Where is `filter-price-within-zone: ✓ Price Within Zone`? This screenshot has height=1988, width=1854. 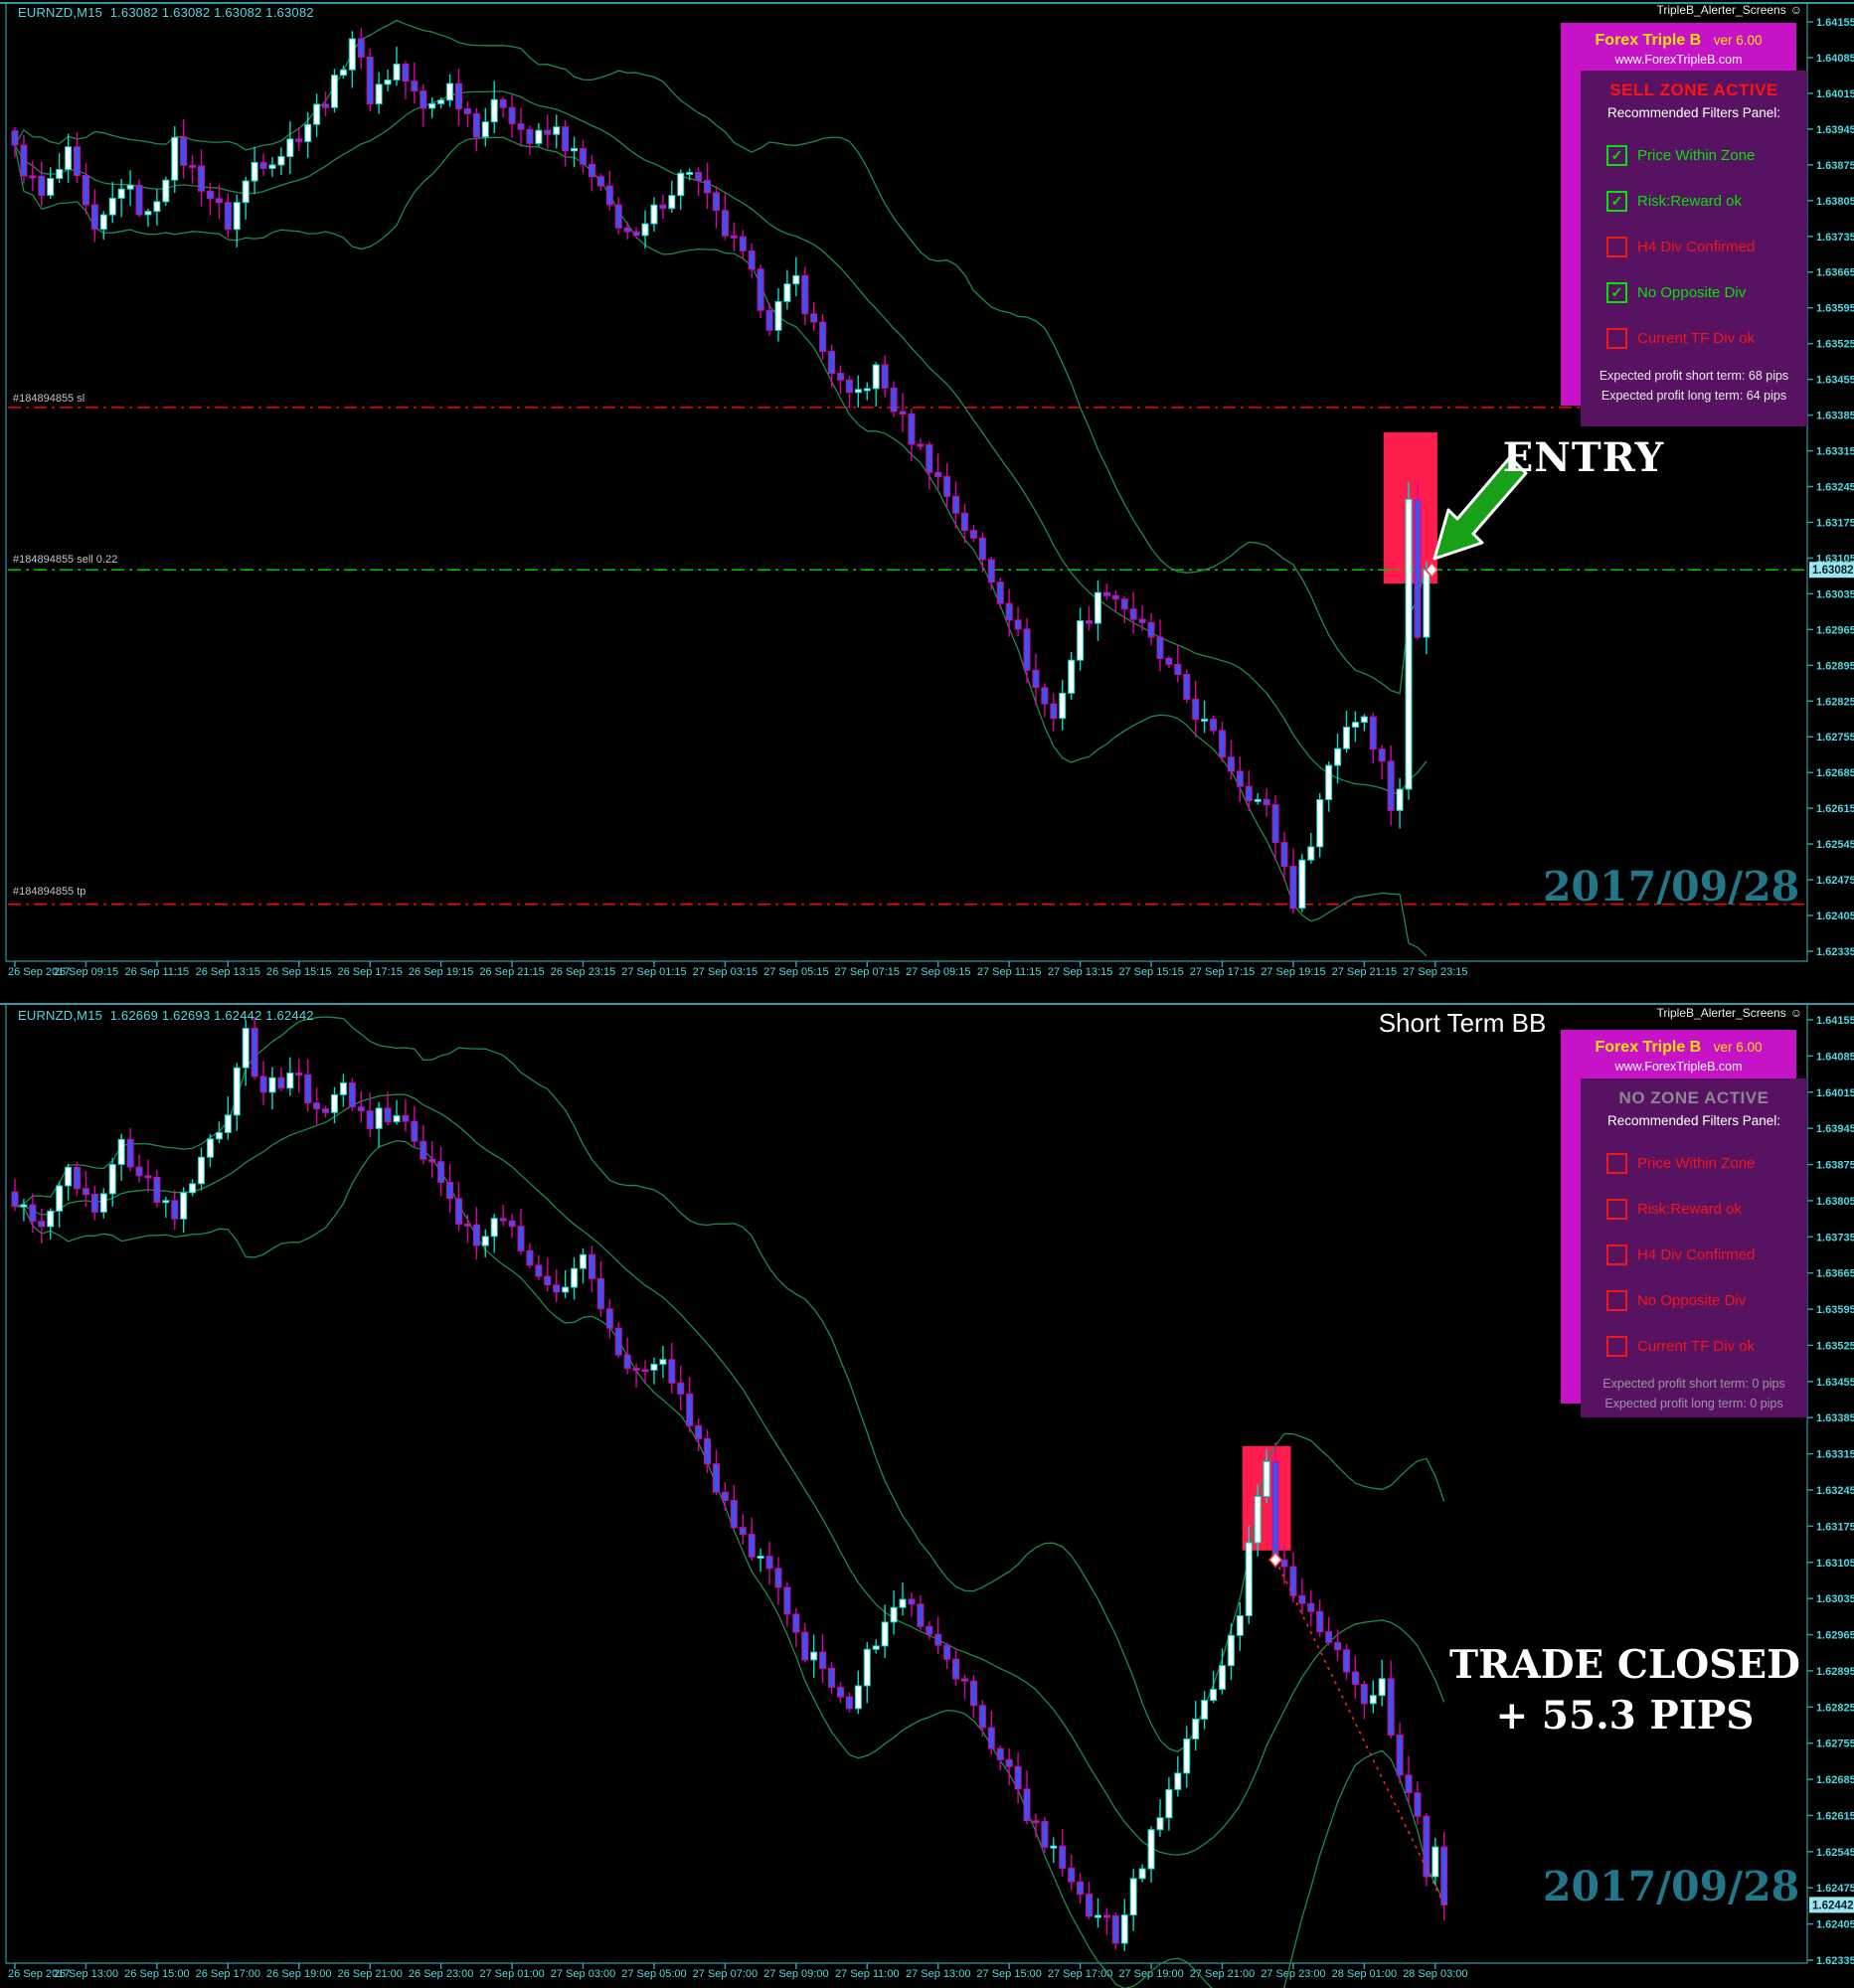
filter-price-within-zone: ✓ Price Within Zone is located at coordinates (1706, 155).